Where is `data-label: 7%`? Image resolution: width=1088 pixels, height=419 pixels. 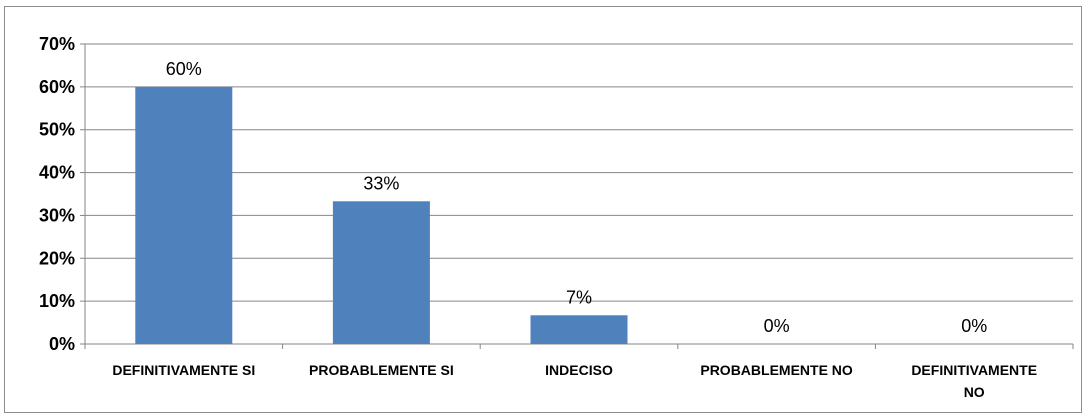 data-label: 7% is located at coordinates (579, 297).